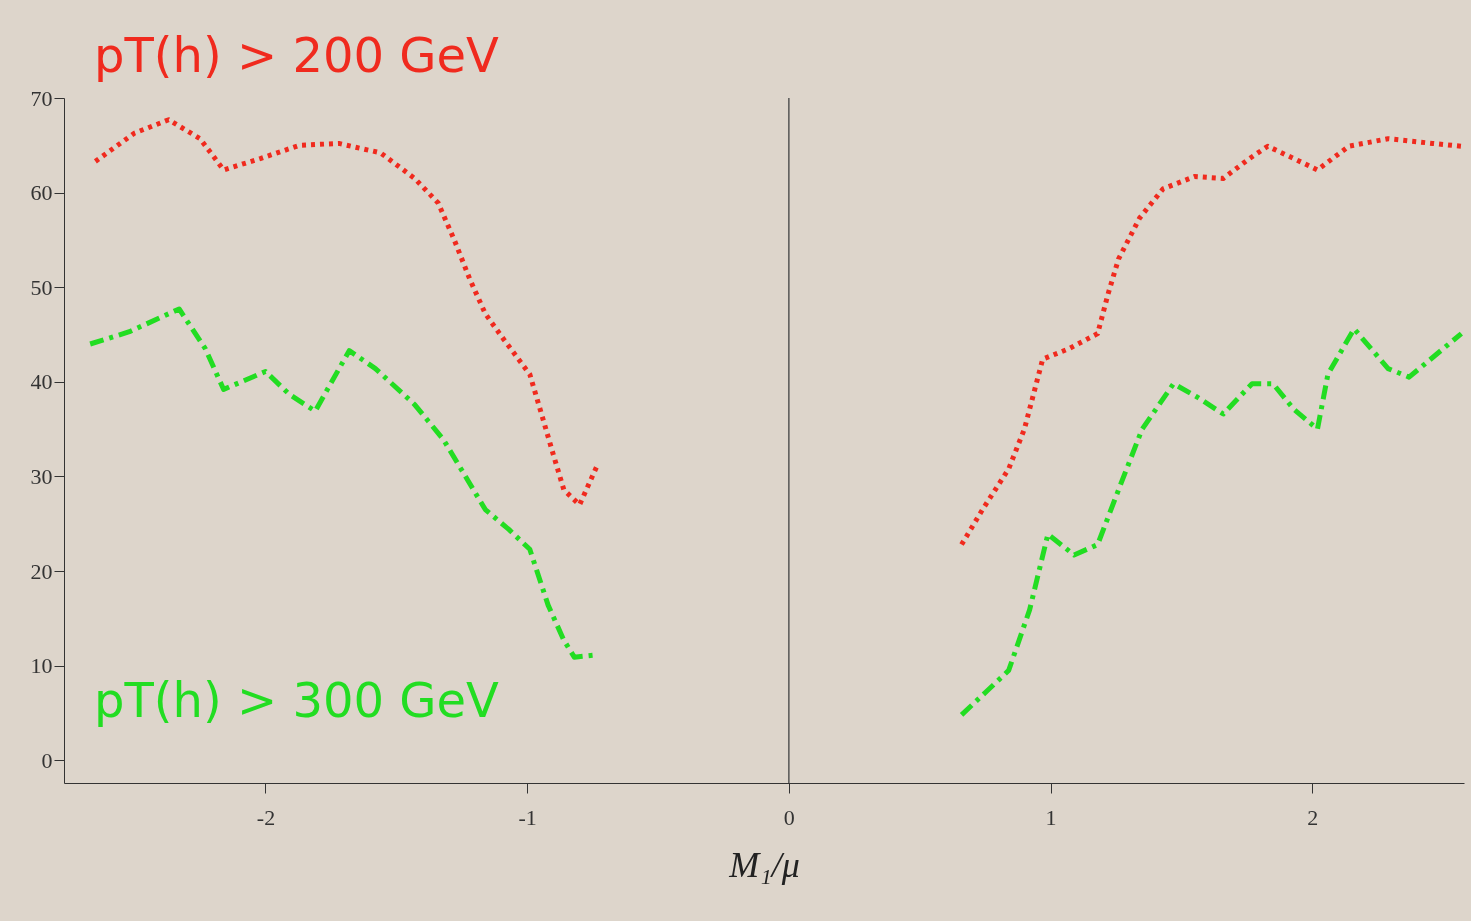 This screenshot has height=921, width=1471. I want to click on y-tick-label: 50, so click(41, 287).